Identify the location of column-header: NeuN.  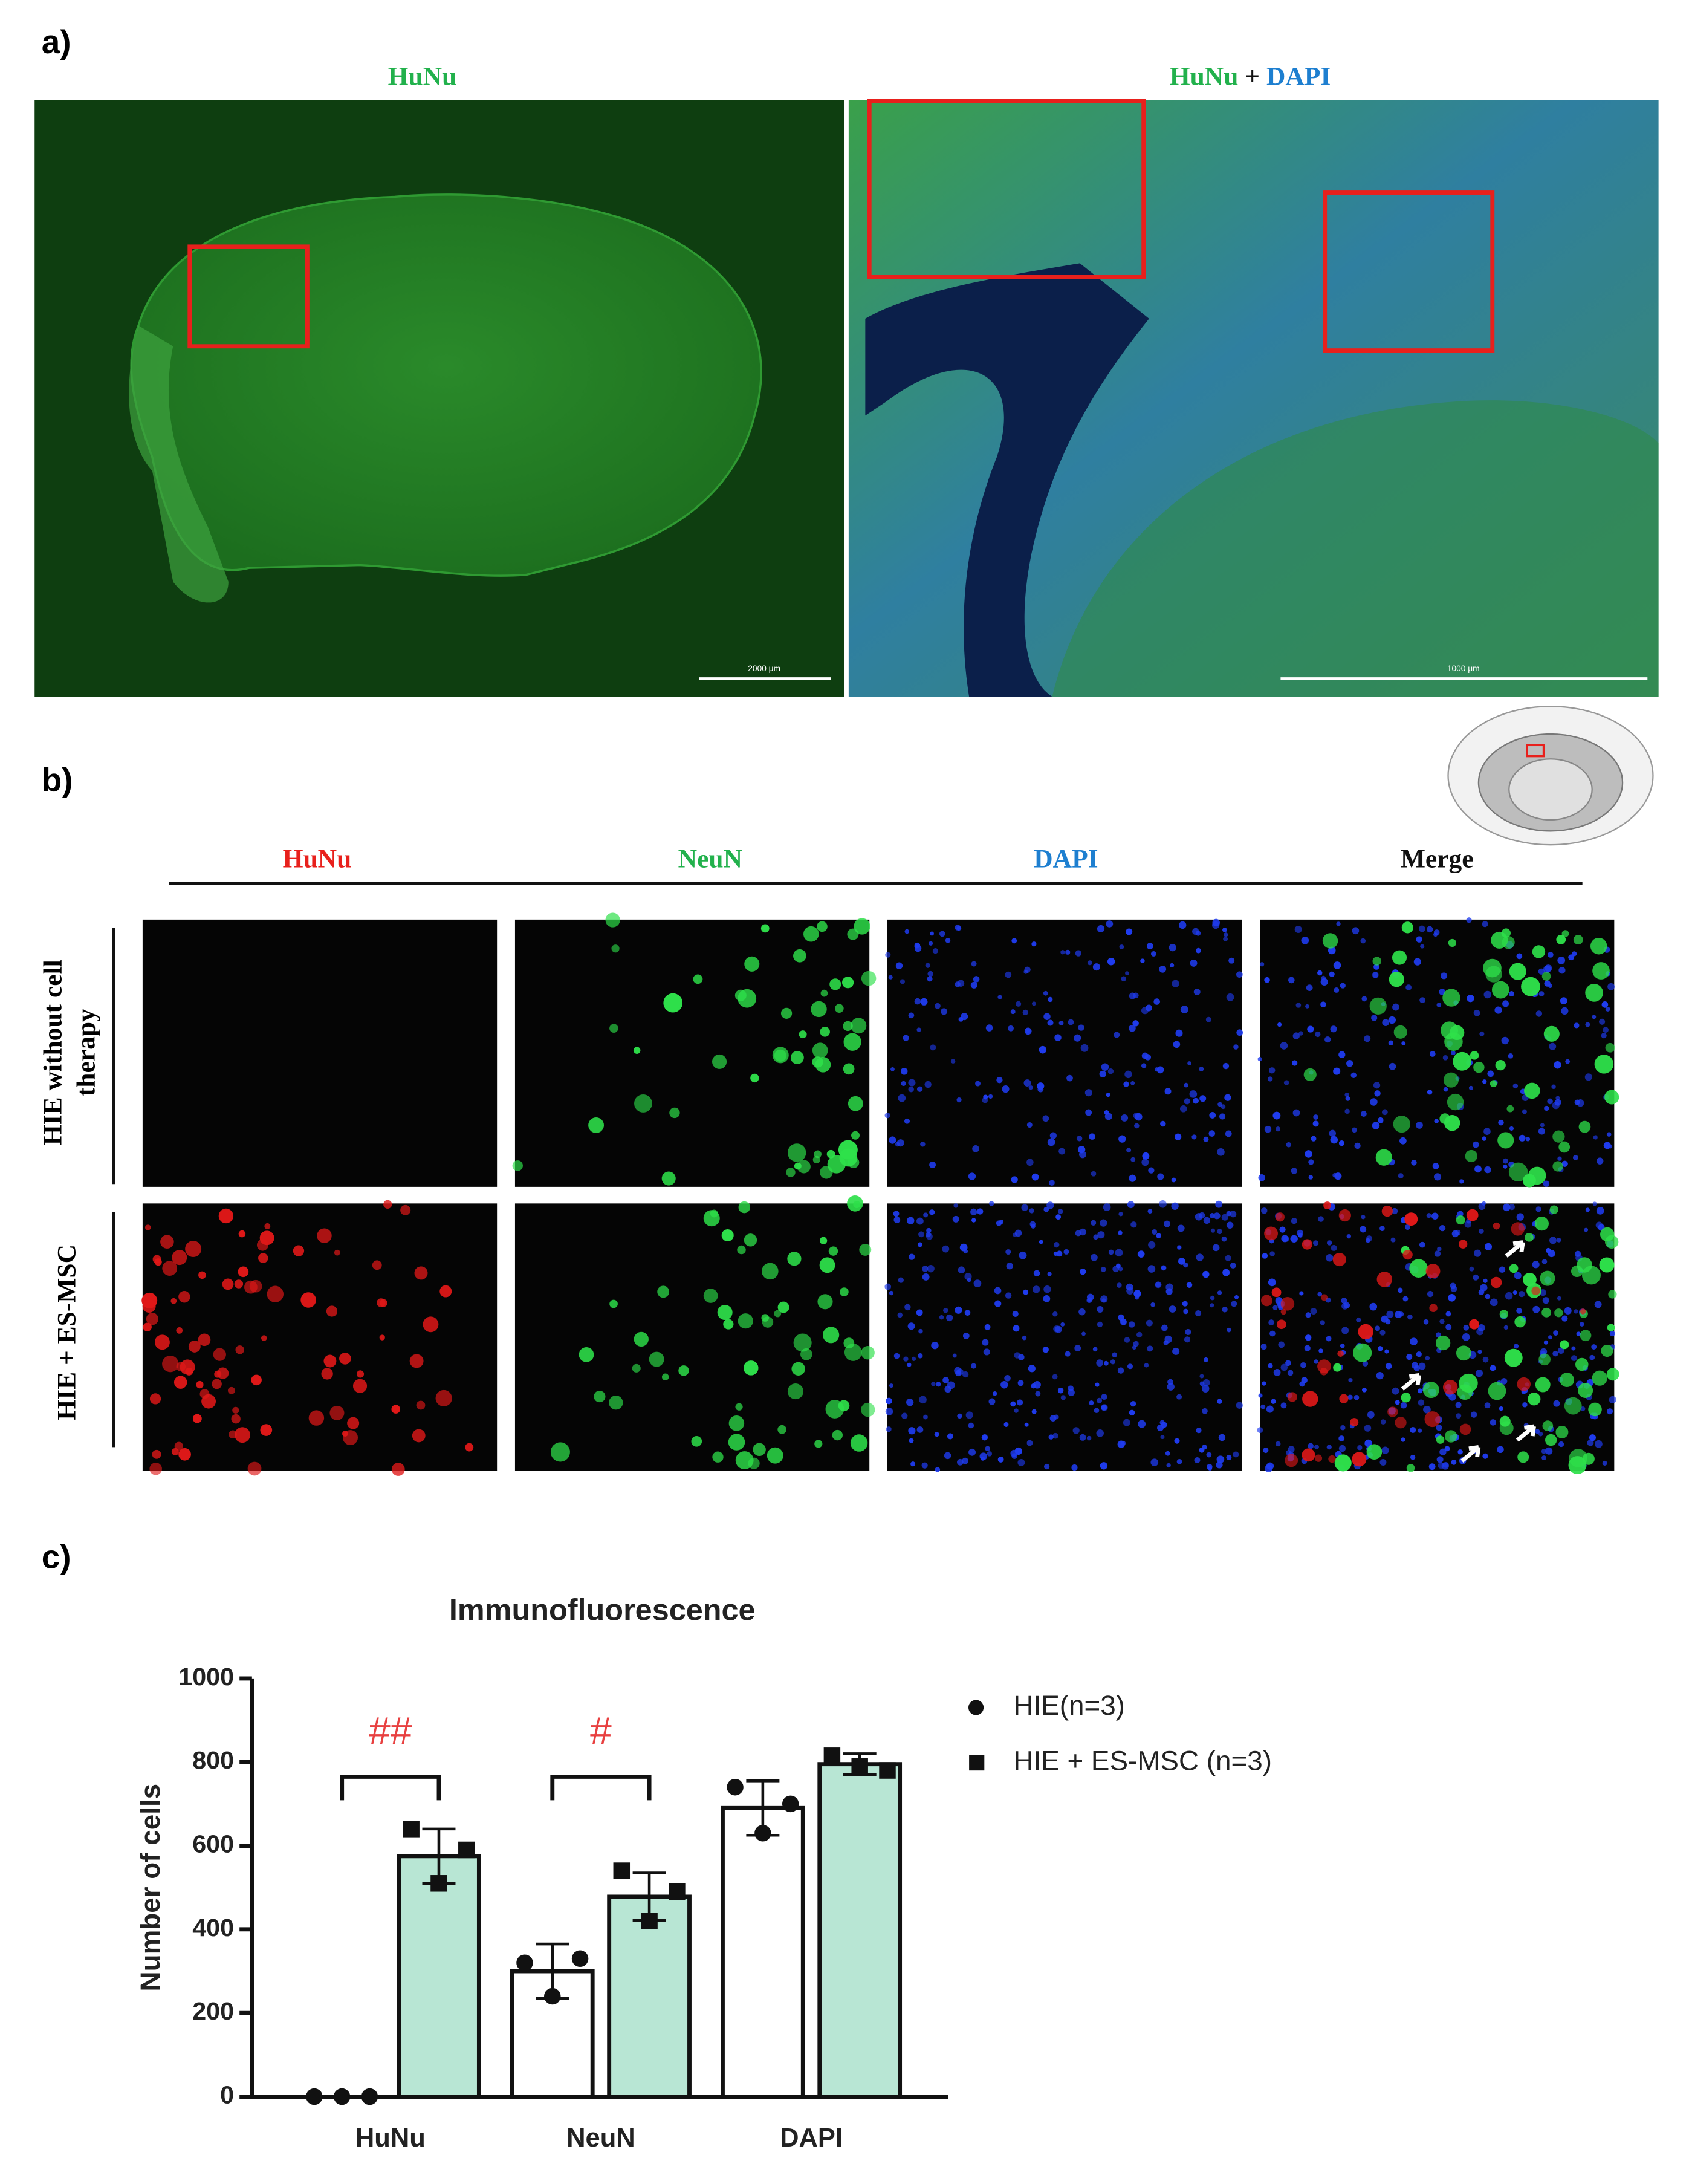
(710, 859).